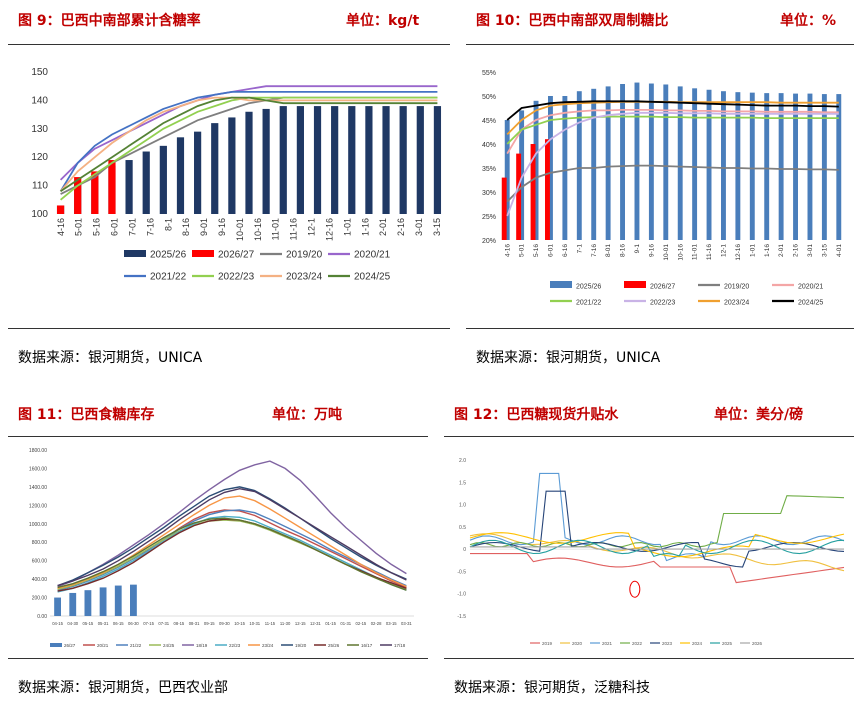 This screenshot has width=864, height=703. I want to click on legend-label: 18/19, so click(202, 645).